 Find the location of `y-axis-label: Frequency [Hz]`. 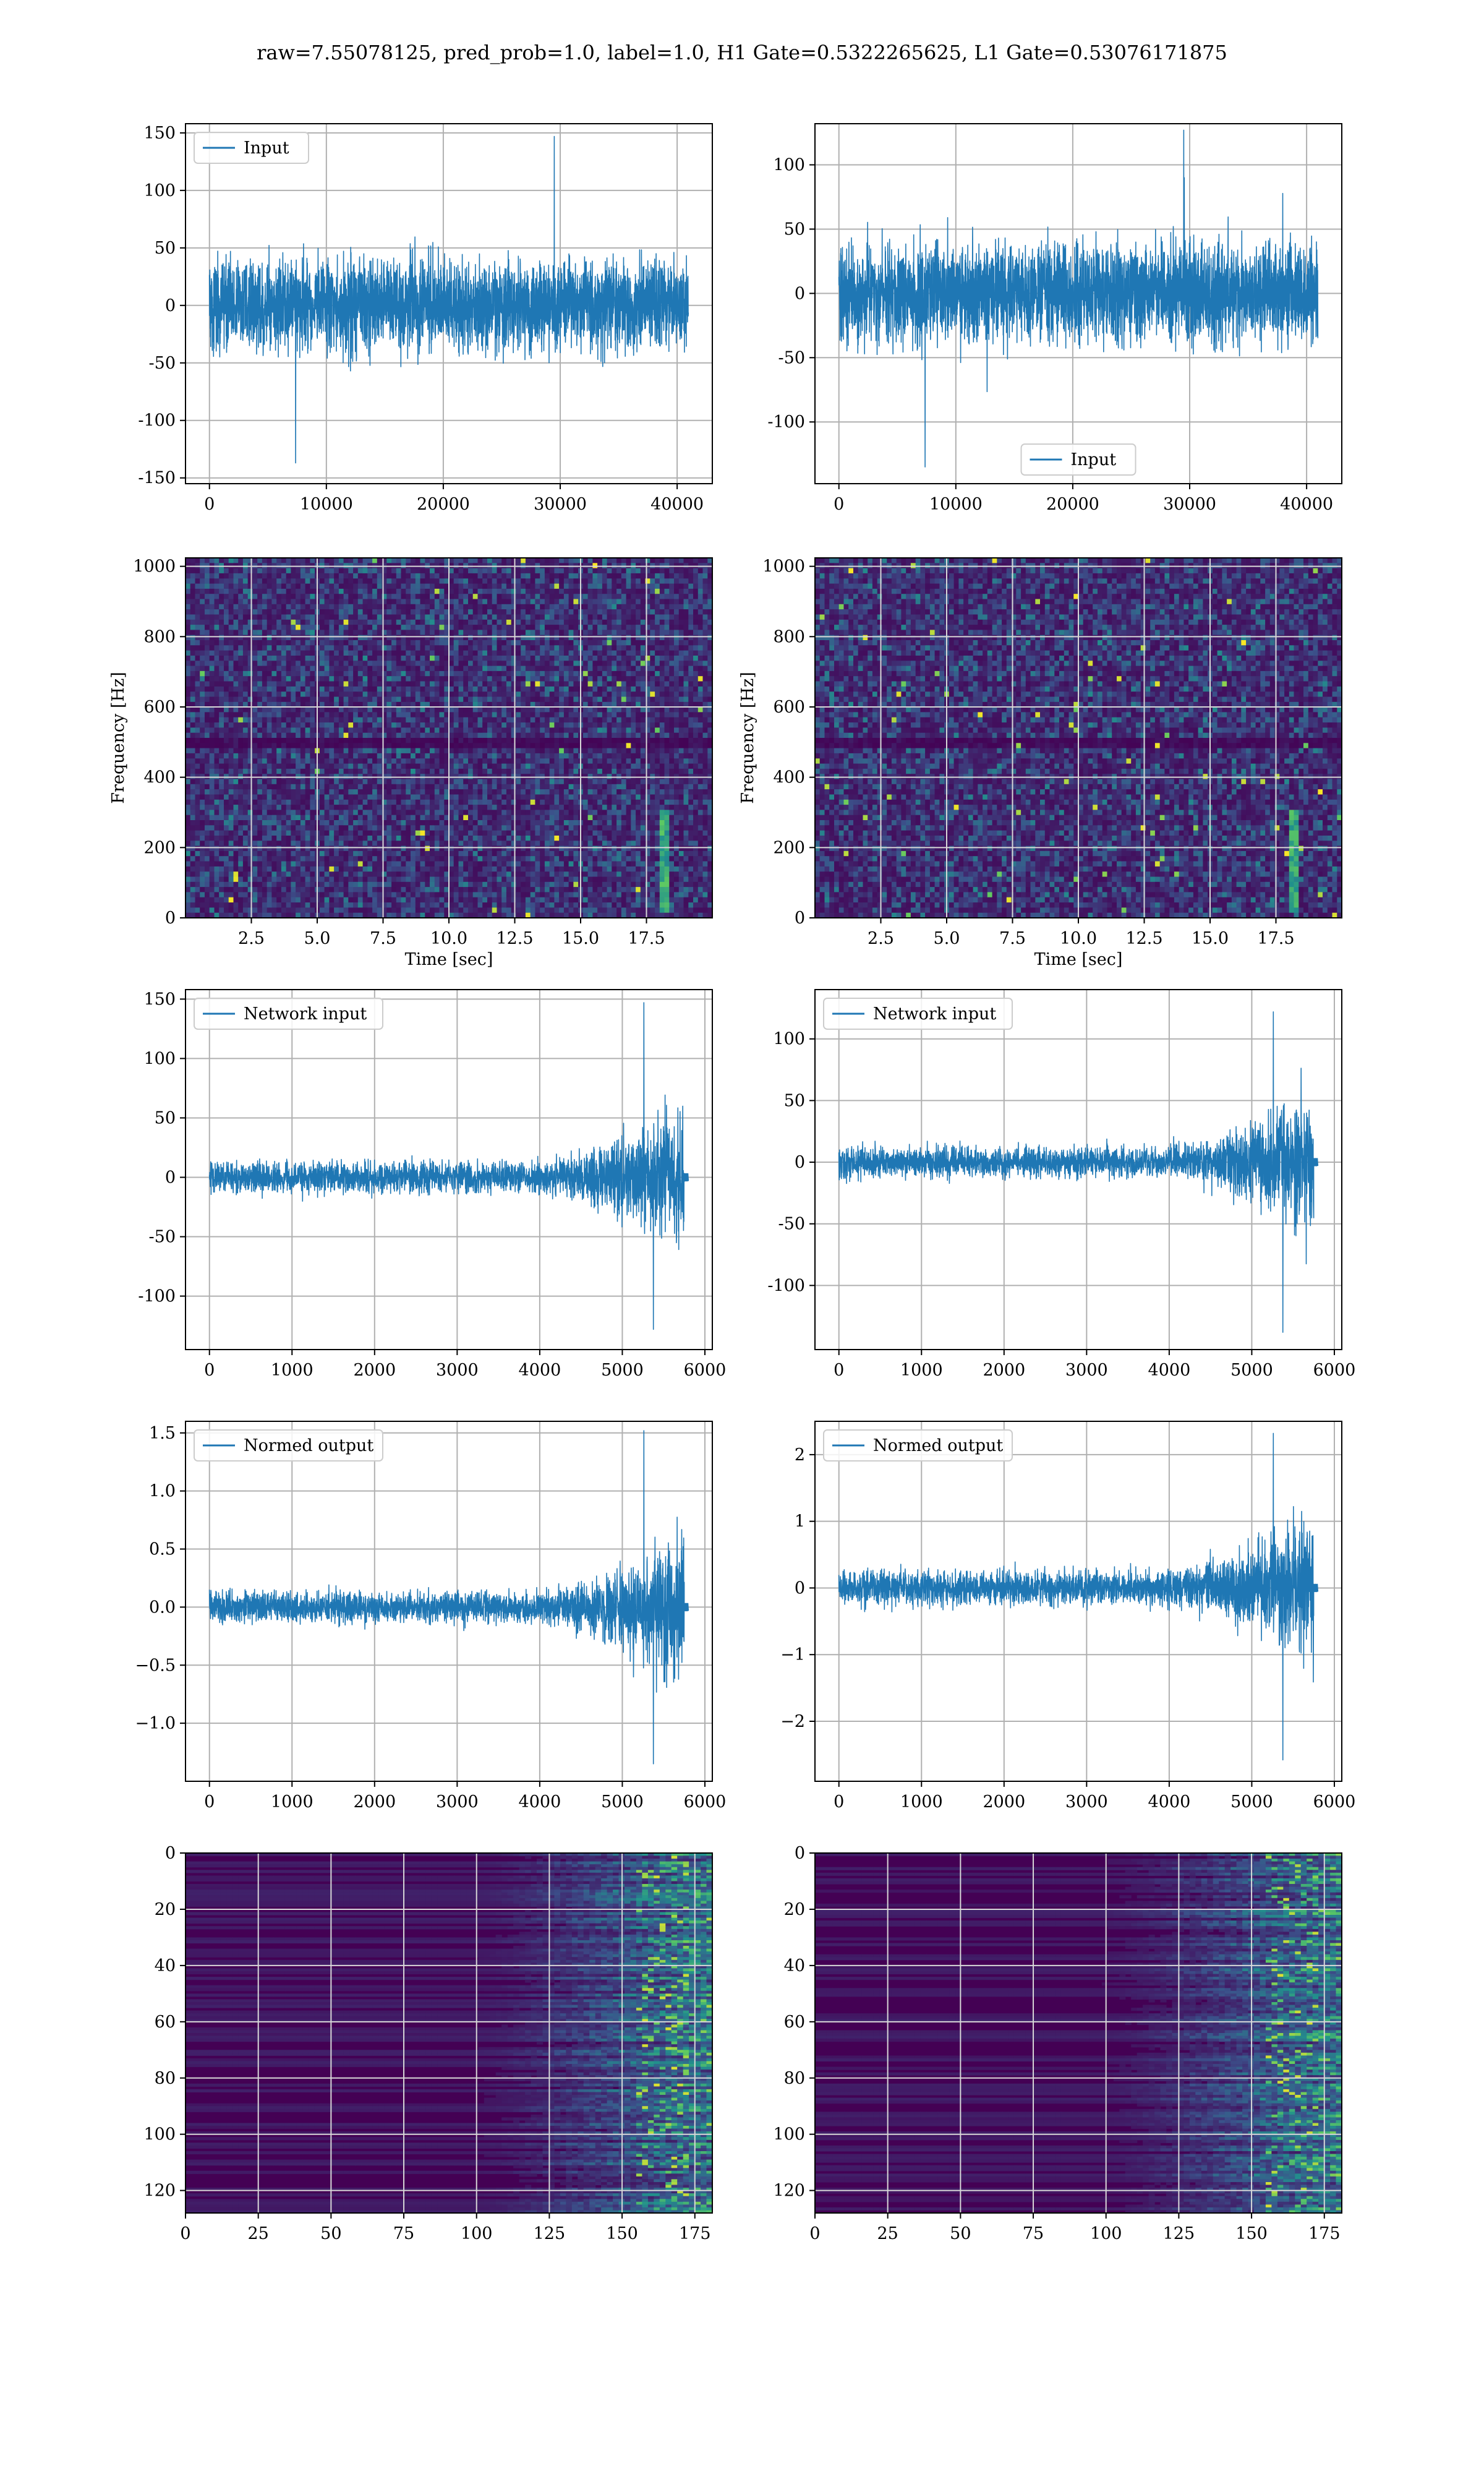

y-axis-label: Frequency [Hz] is located at coordinates (747, 738).